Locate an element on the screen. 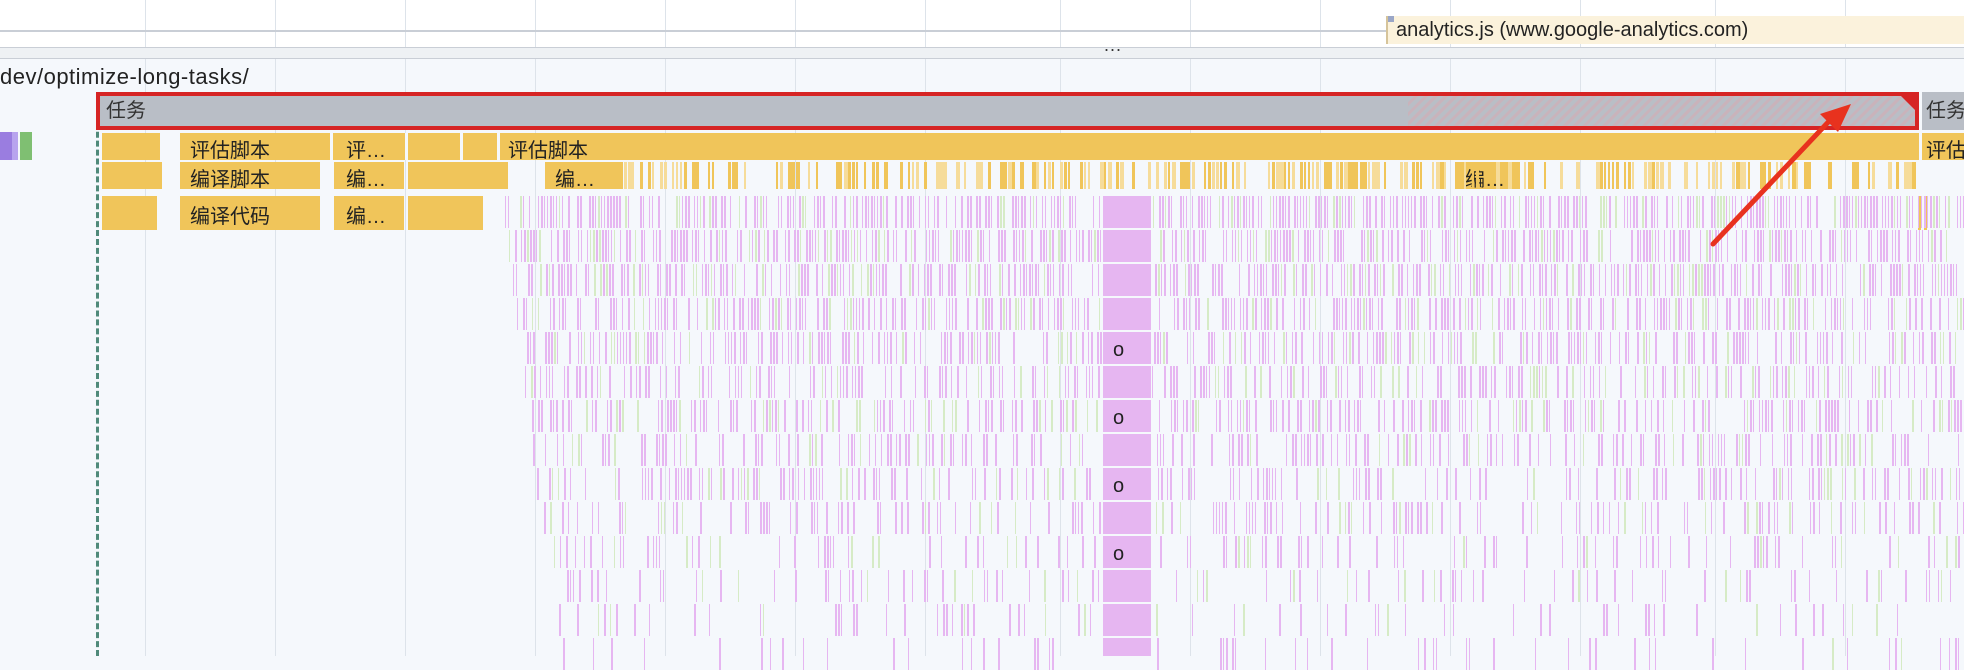 Image resolution: width=1964 pixels, height=670 pixels. left-block-green is located at coordinates (26, 146).